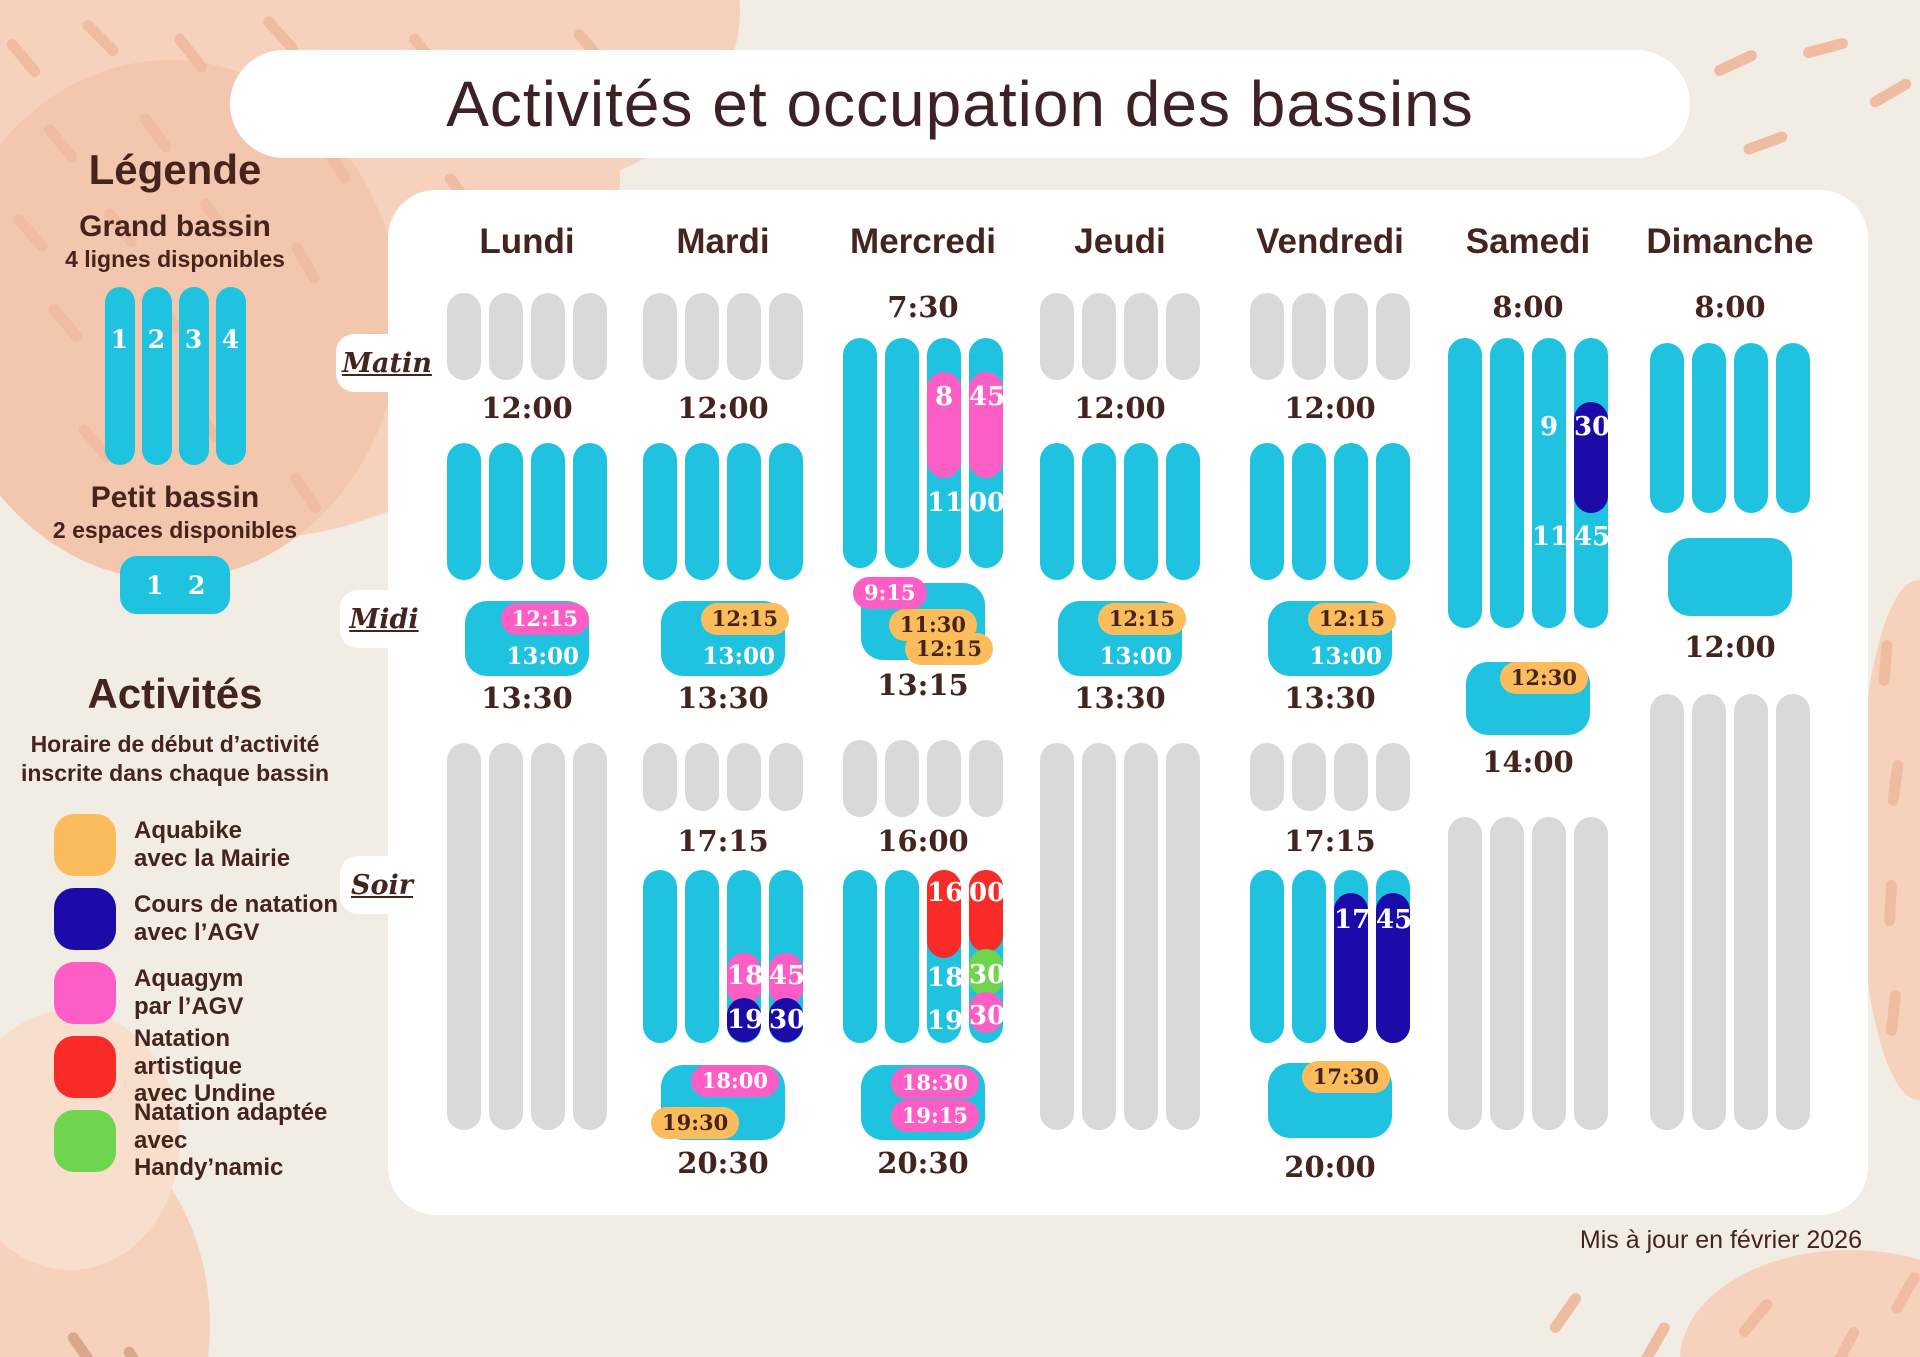 This screenshot has height=1357, width=1920. I want to click on activity-name: Natation artistique, so click(188, 1052).